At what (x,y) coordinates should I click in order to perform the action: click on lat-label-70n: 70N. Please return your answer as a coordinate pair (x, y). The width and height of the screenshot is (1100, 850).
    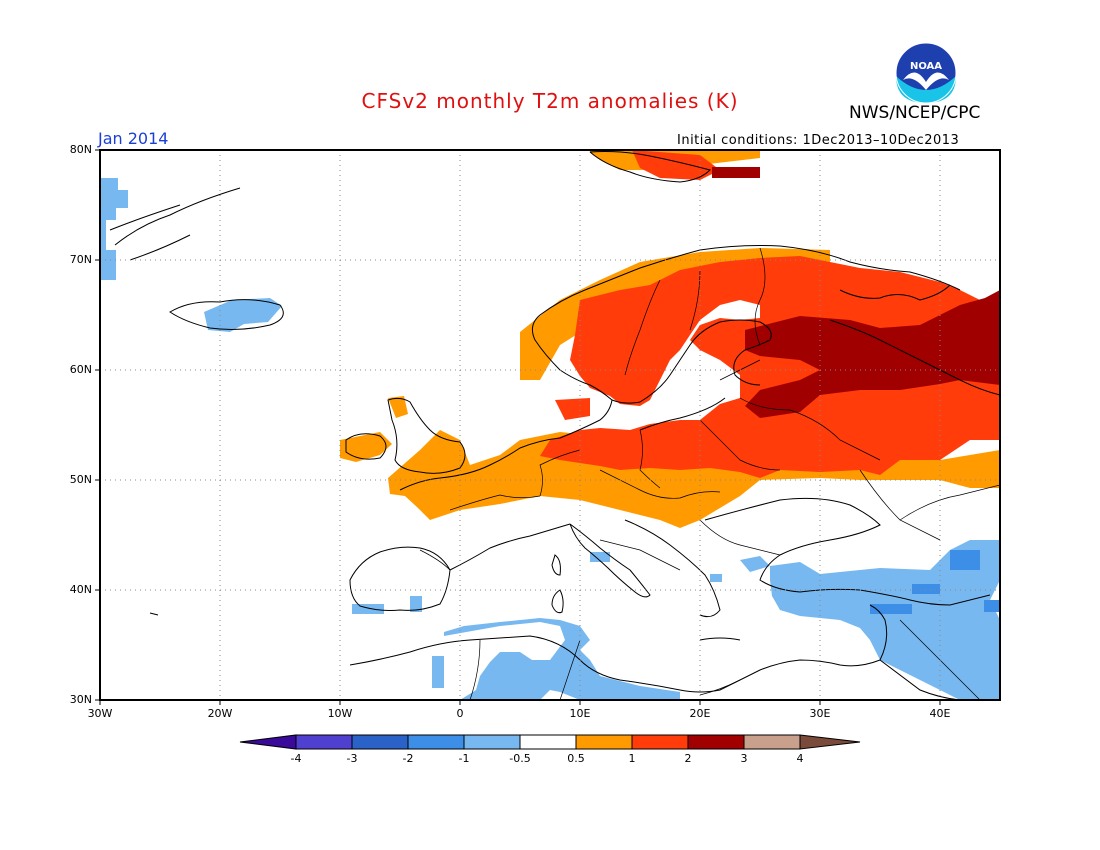
    Looking at the image, I should click on (80, 259).